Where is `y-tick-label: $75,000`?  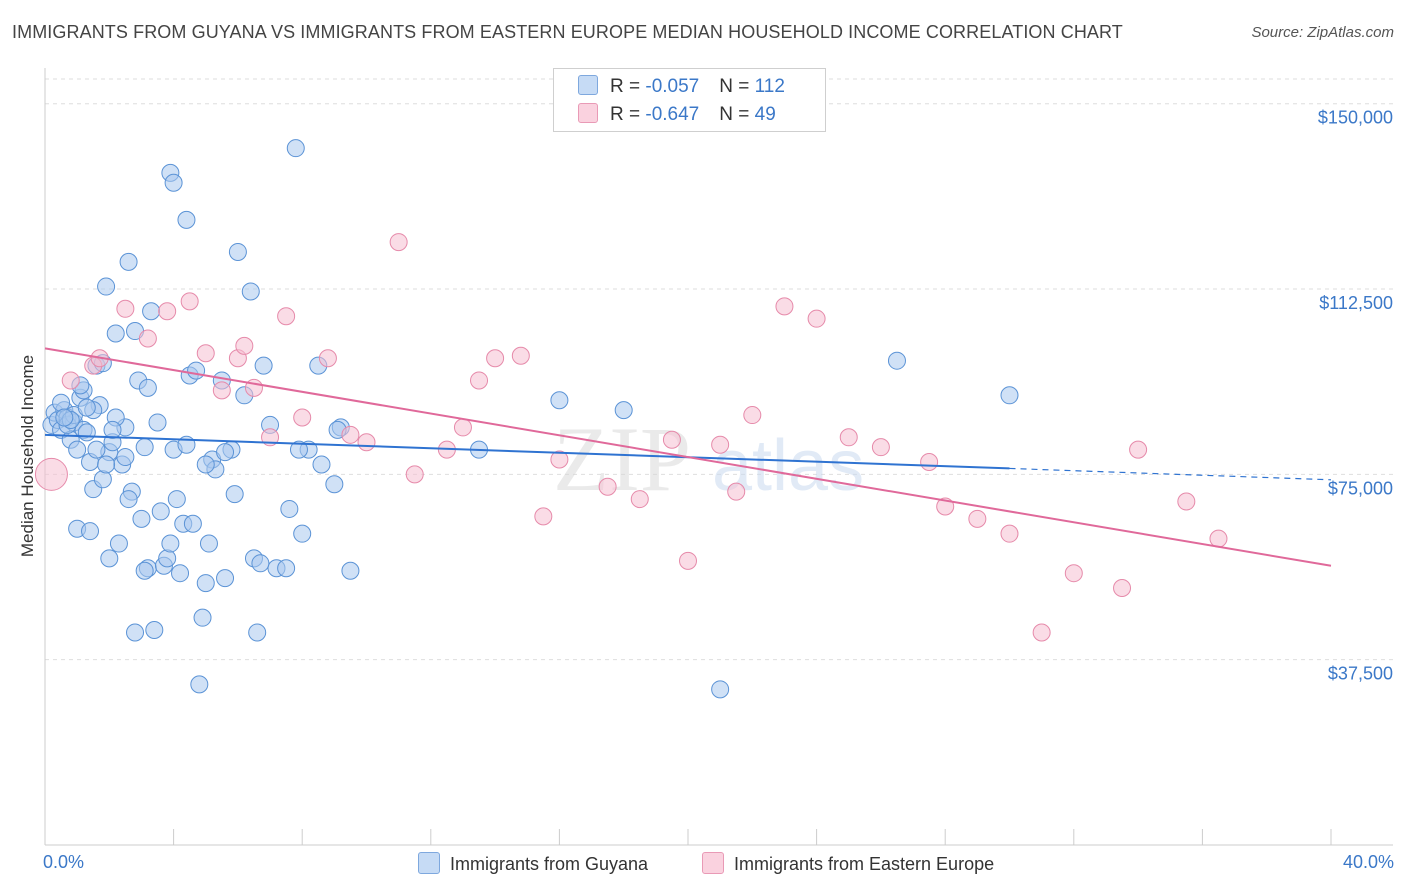
y-tick-label: $75,000 is located at coordinates (1360, 488).